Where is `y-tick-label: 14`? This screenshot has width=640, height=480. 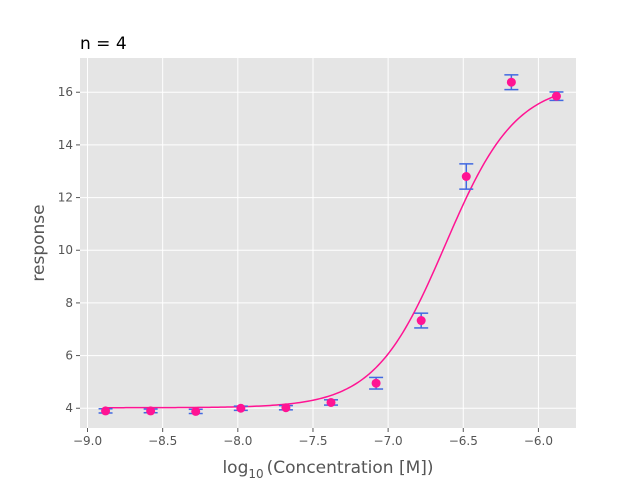 y-tick-label: 14 is located at coordinates (65, 145).